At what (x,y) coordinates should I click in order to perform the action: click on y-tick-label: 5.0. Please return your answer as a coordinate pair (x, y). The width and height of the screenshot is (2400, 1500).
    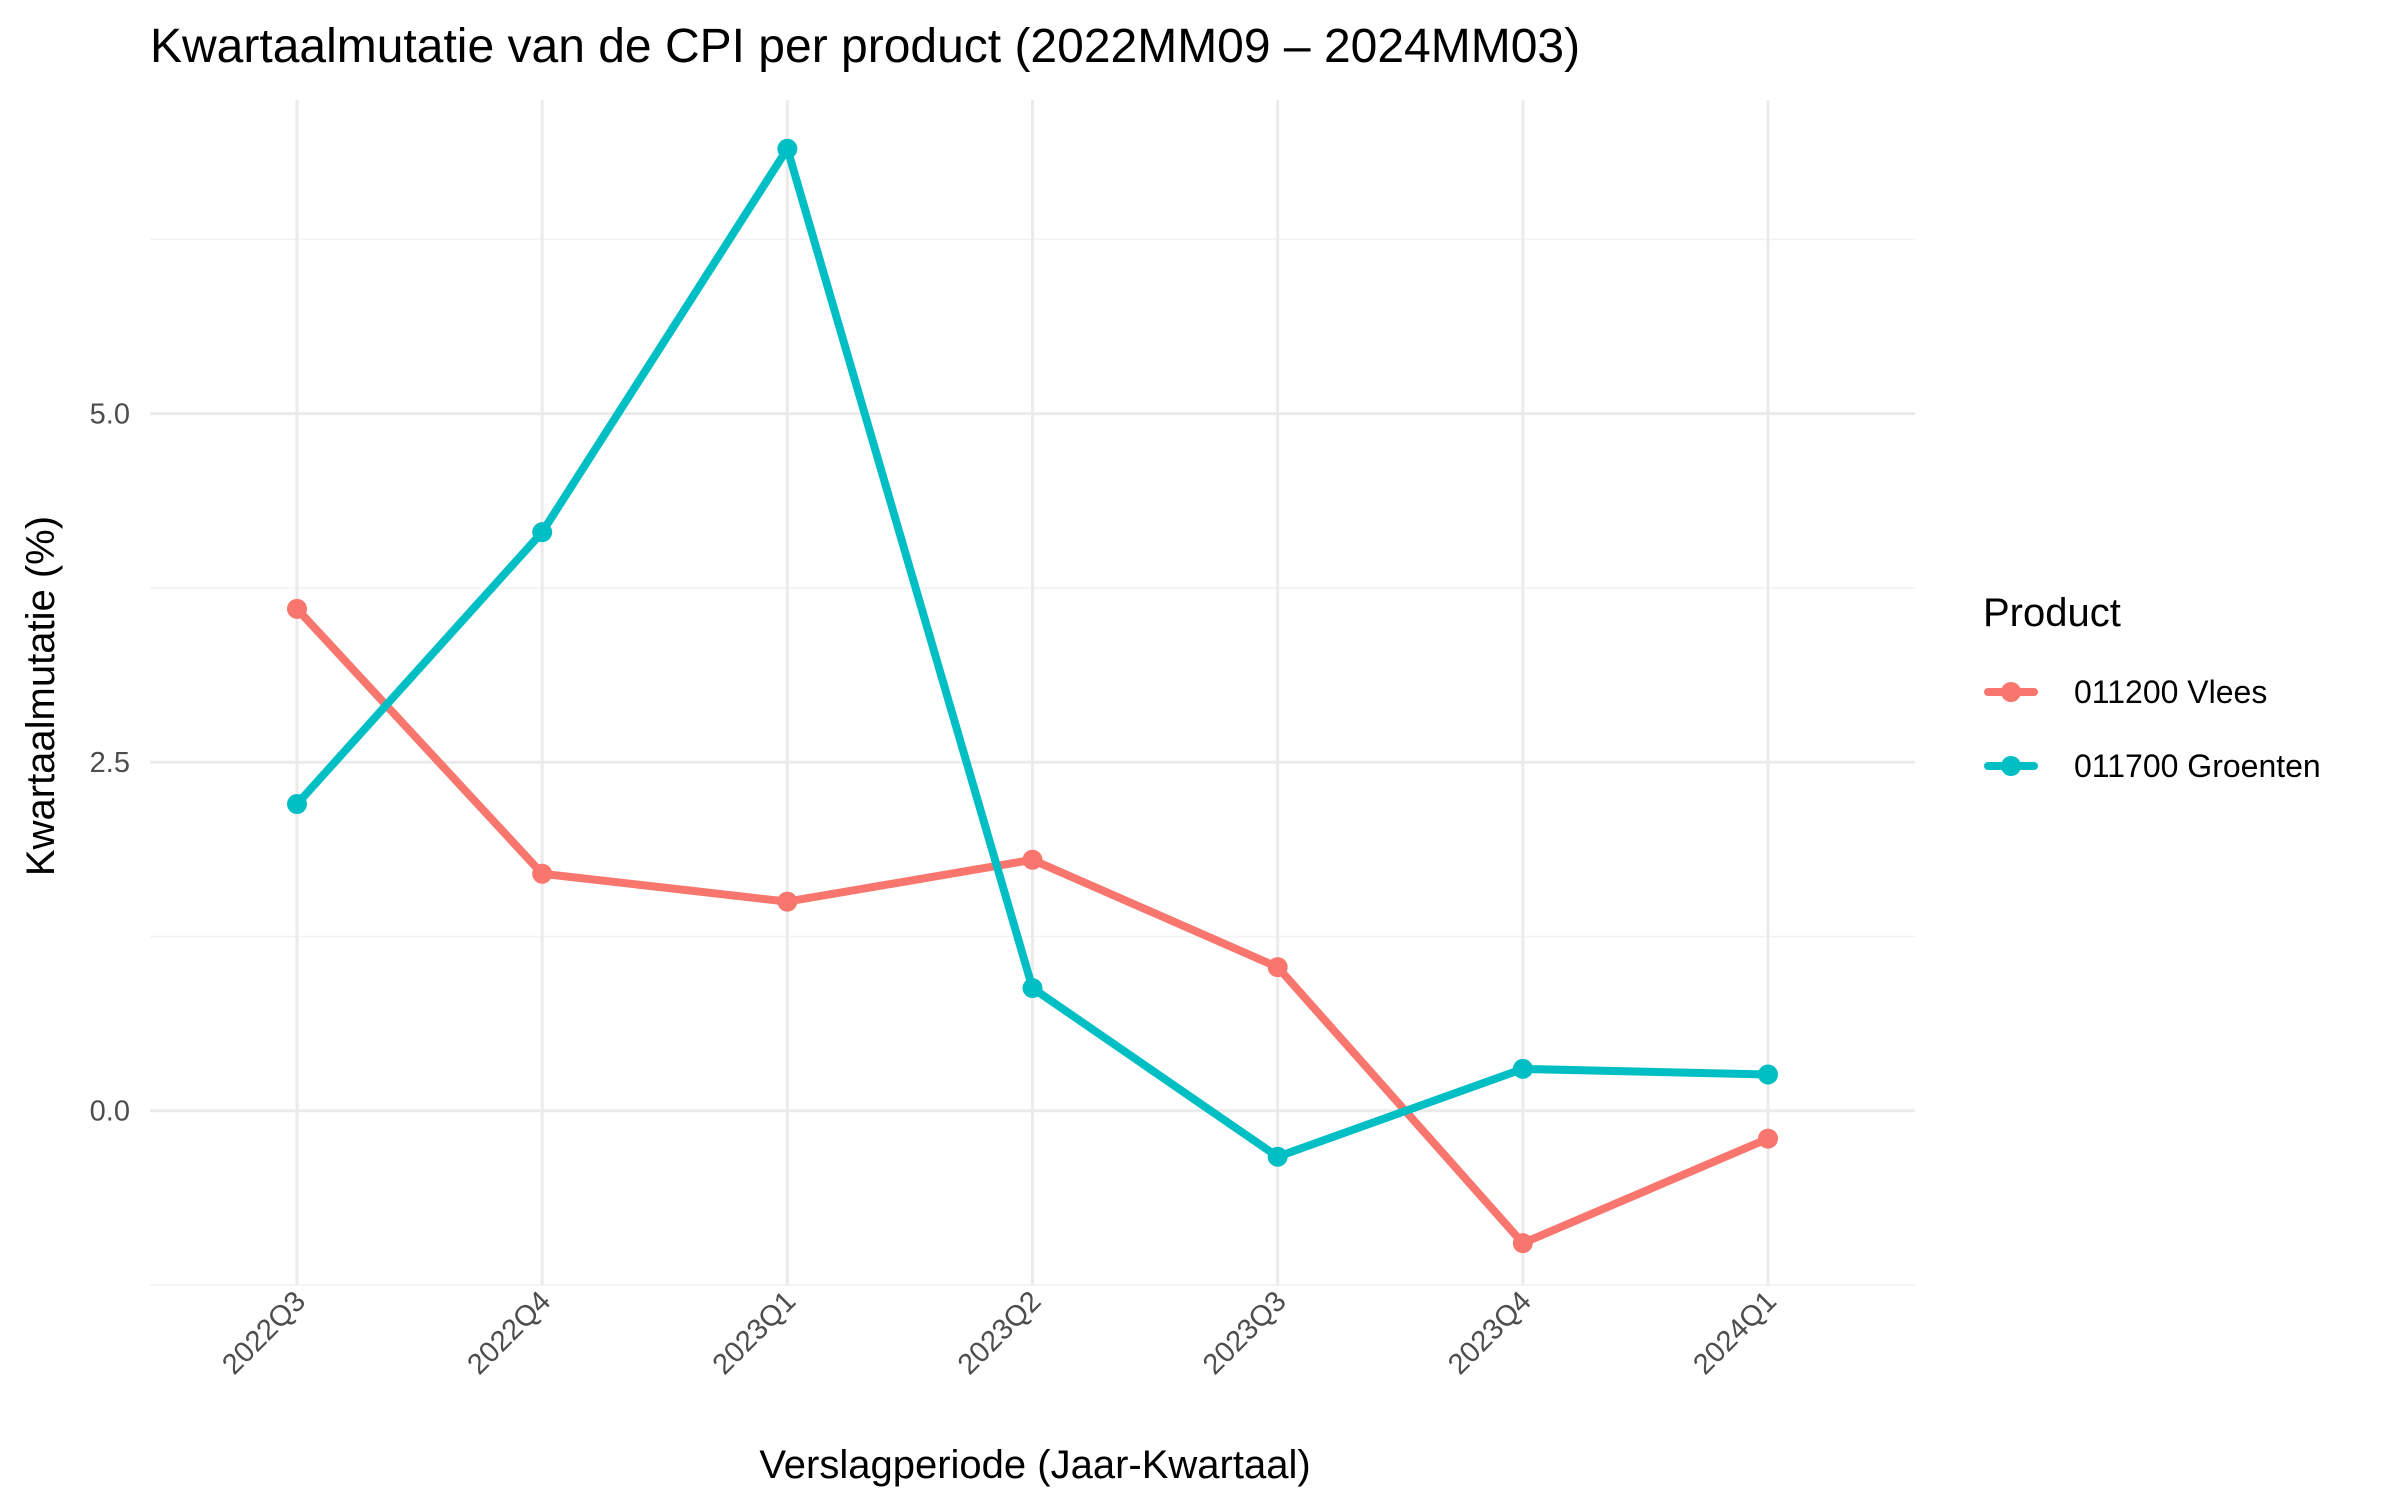
    Looking at the image, I should click on (110, 415).